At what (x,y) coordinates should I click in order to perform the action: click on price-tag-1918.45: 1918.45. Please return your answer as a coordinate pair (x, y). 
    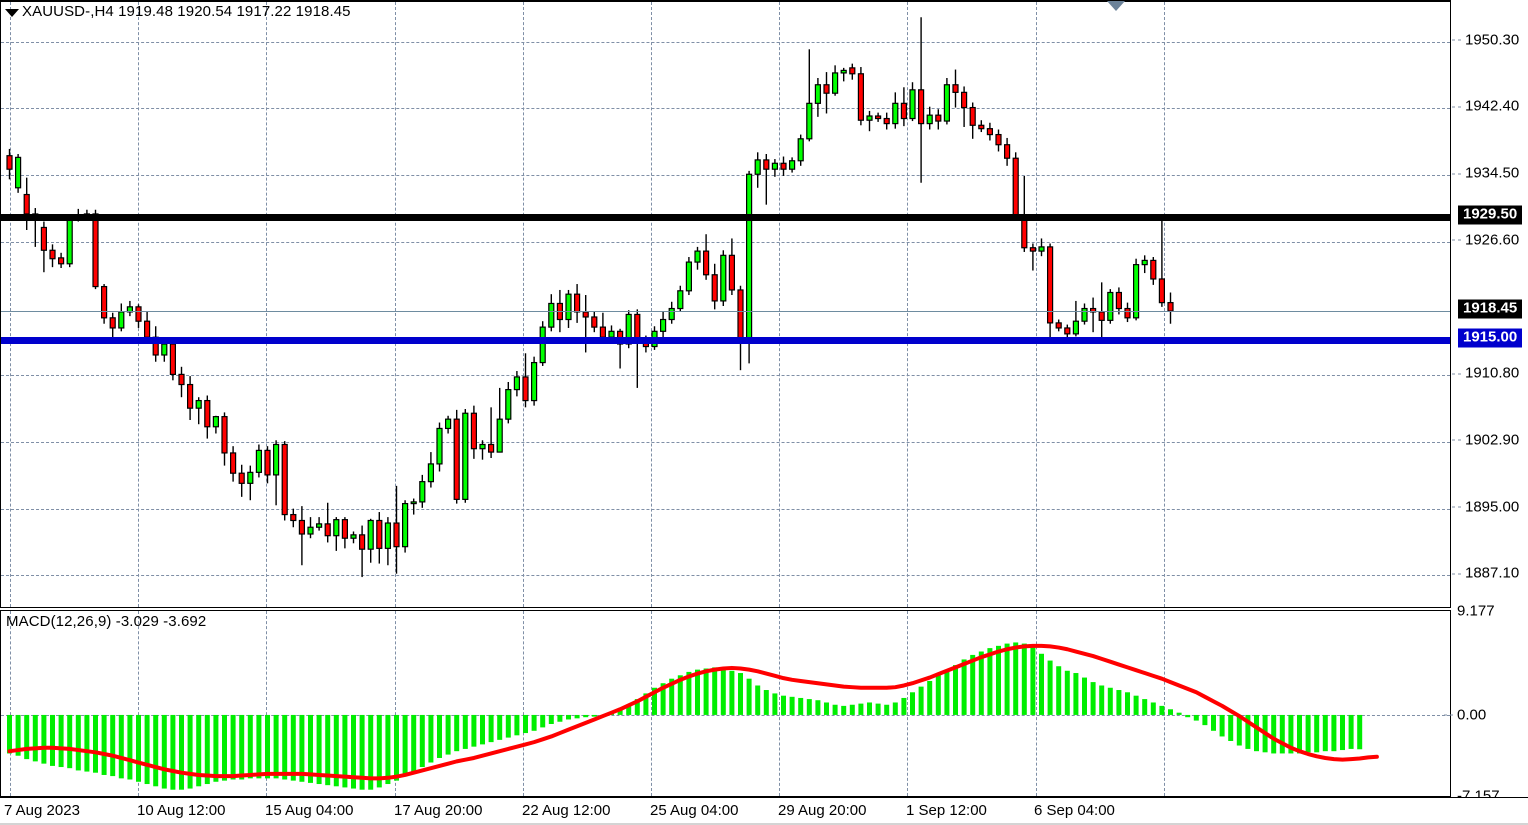
    Looking at the image, I should click on (1490, 309).